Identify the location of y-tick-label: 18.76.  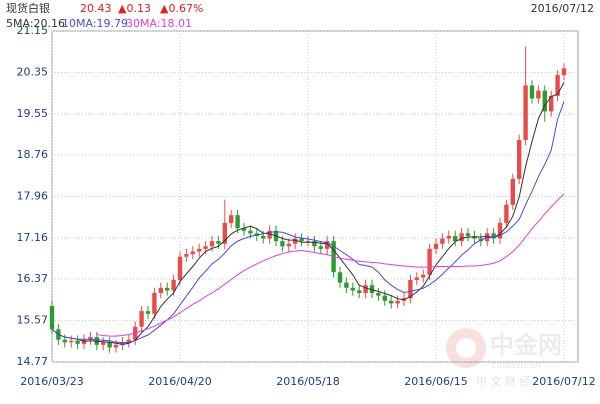
(33, 154).